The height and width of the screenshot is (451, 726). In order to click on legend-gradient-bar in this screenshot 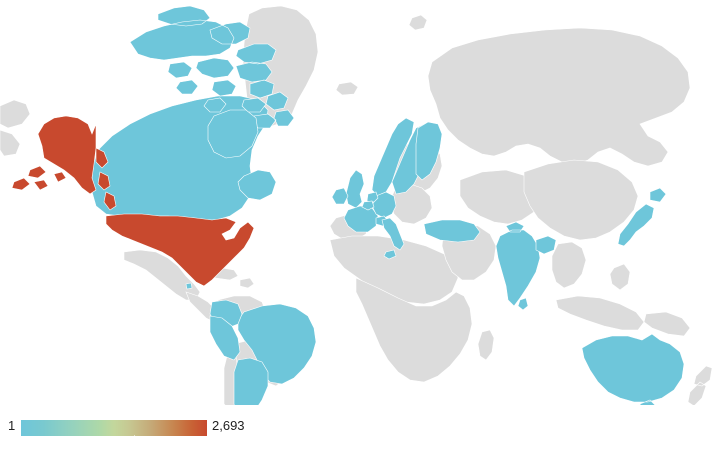, I will do `click(114, 435)`.